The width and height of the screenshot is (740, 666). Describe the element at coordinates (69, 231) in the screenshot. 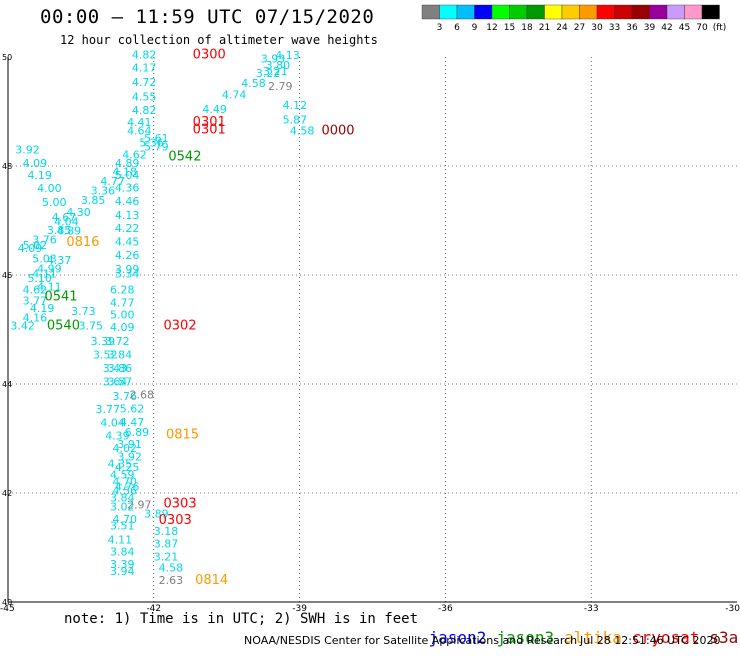

I see `wave-height-value: 4.89` at that location.